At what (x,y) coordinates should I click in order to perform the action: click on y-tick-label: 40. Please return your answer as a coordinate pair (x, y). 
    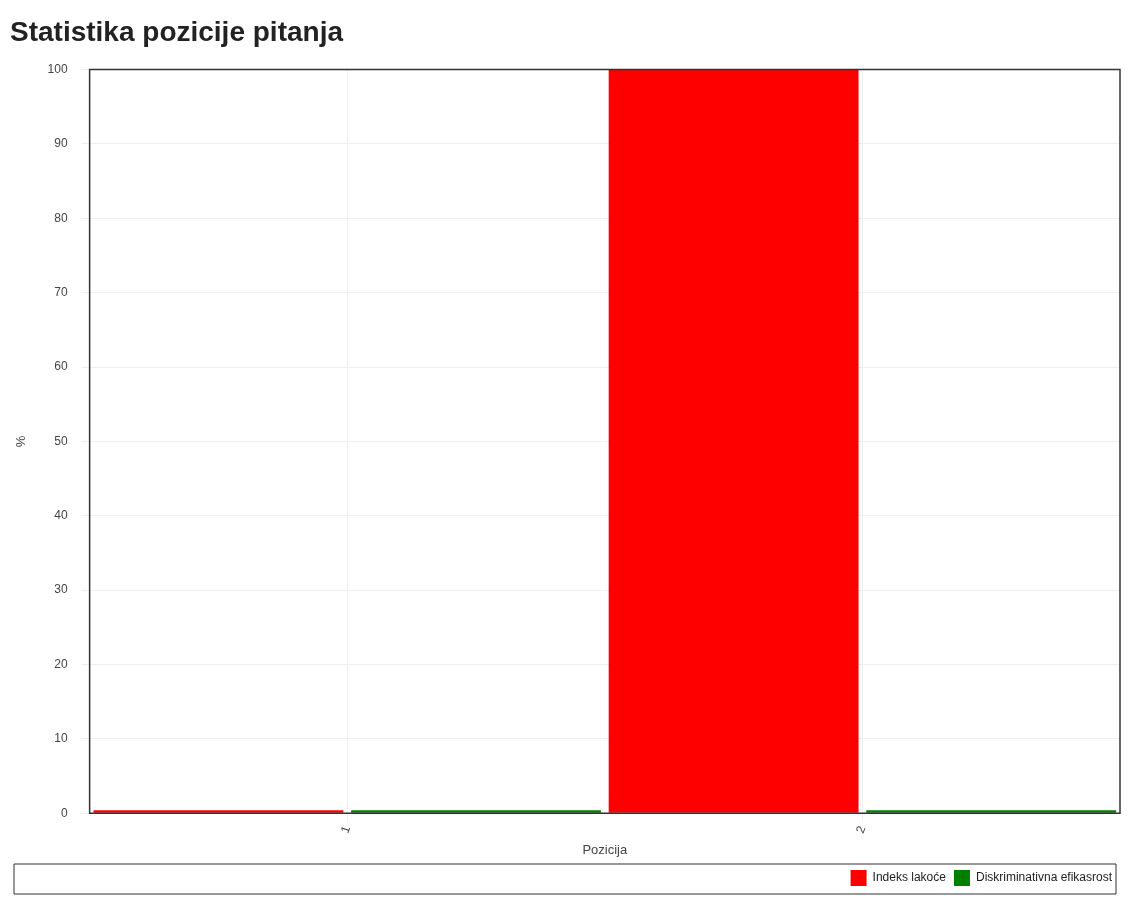
    Looking at the image, I should click on (61, 515).